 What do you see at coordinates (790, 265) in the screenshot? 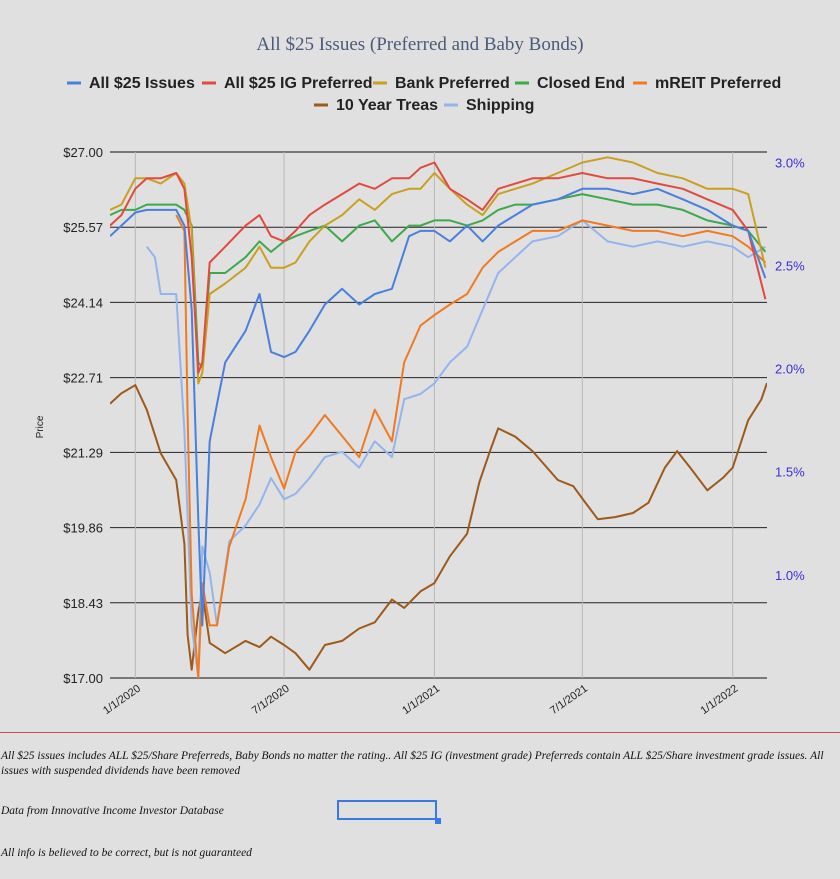
I see `y2-tick-label: 2.5%` at bounding box center [790, 265].